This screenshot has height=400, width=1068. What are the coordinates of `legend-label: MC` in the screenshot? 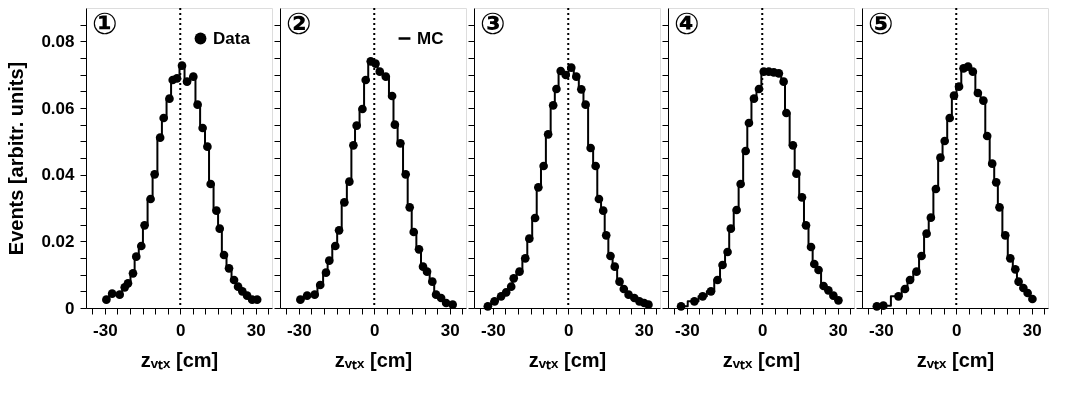 It's located at (430, 38).